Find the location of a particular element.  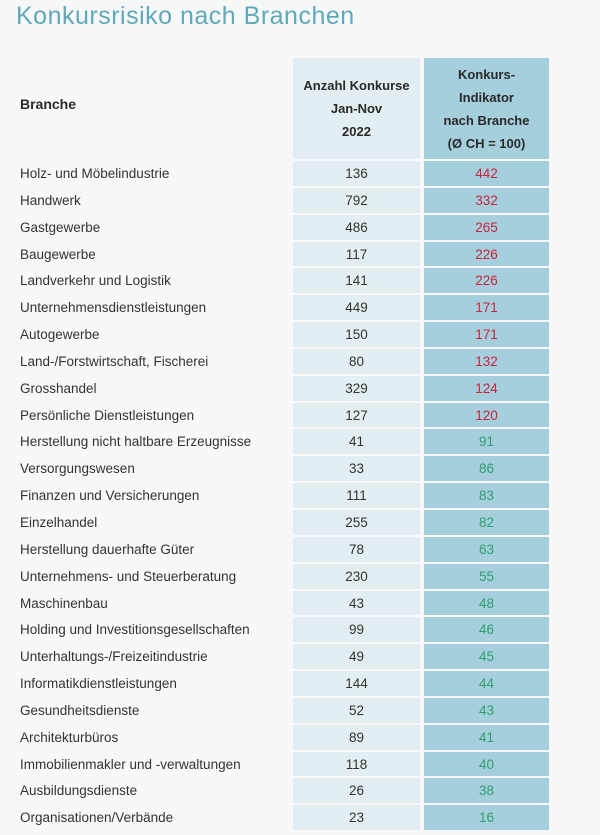

cell-indicator: 132 is located at coordinates (486, 361).